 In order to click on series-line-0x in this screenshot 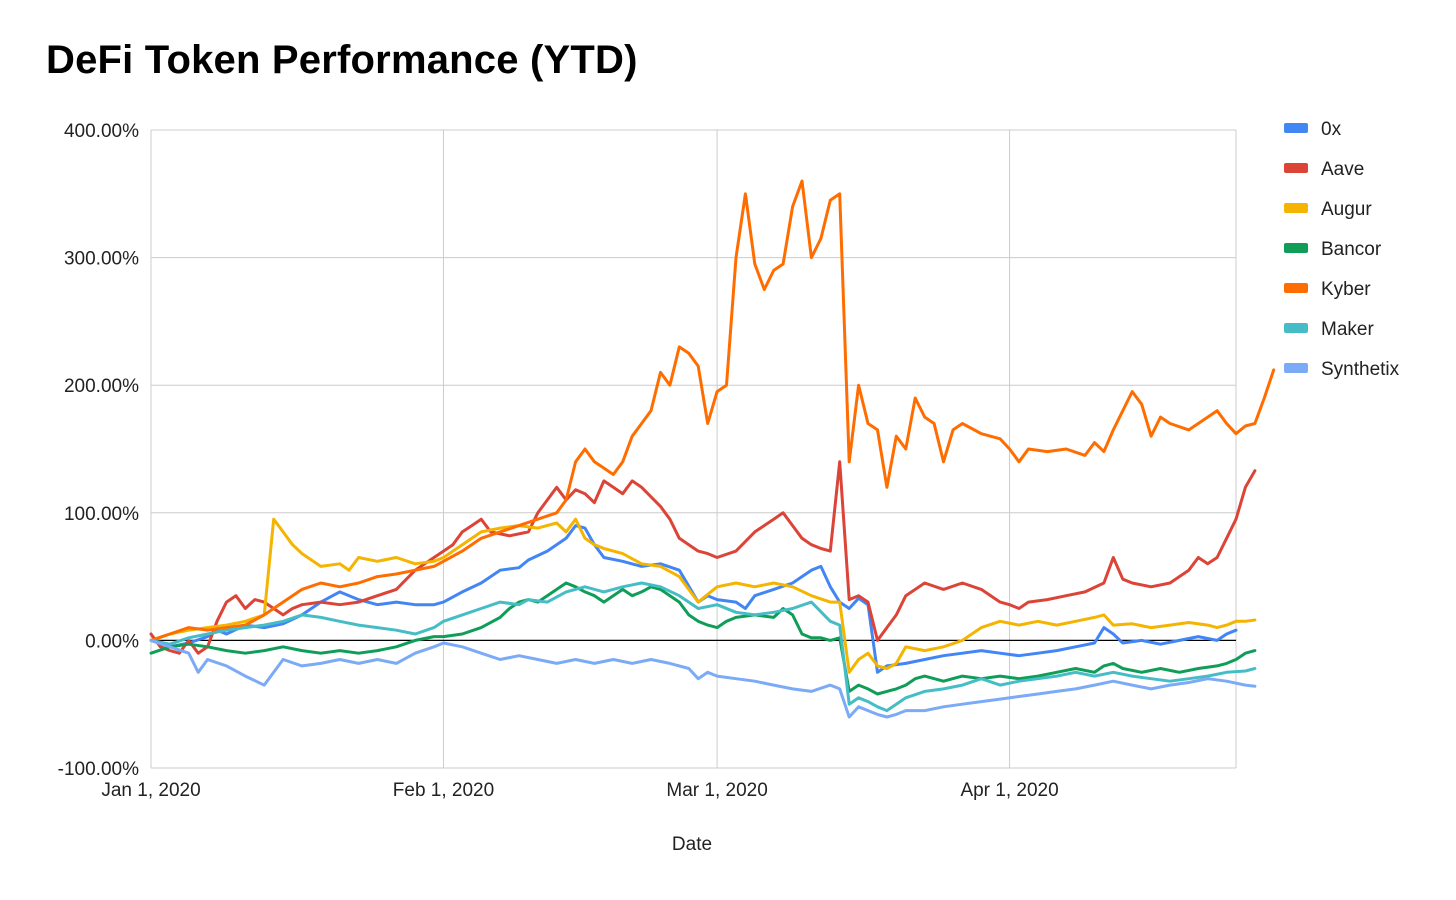, I will do `click(693, 599)`.